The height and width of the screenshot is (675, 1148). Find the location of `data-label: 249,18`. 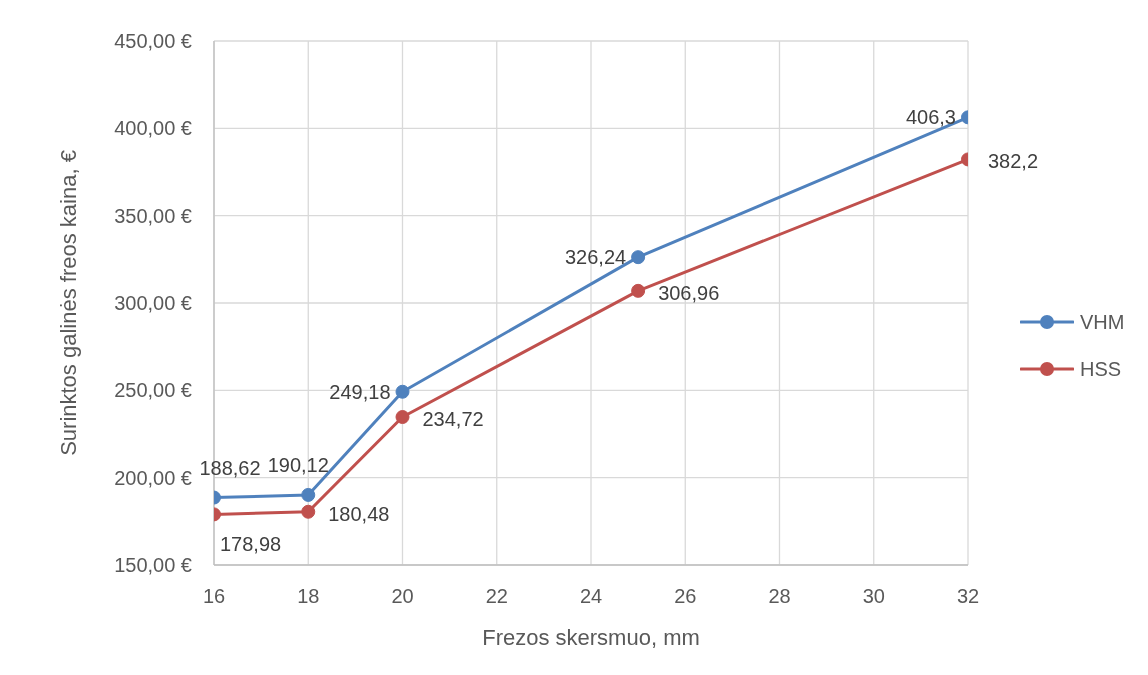

data-label: 249,18 is located at coordinates (360, 391).